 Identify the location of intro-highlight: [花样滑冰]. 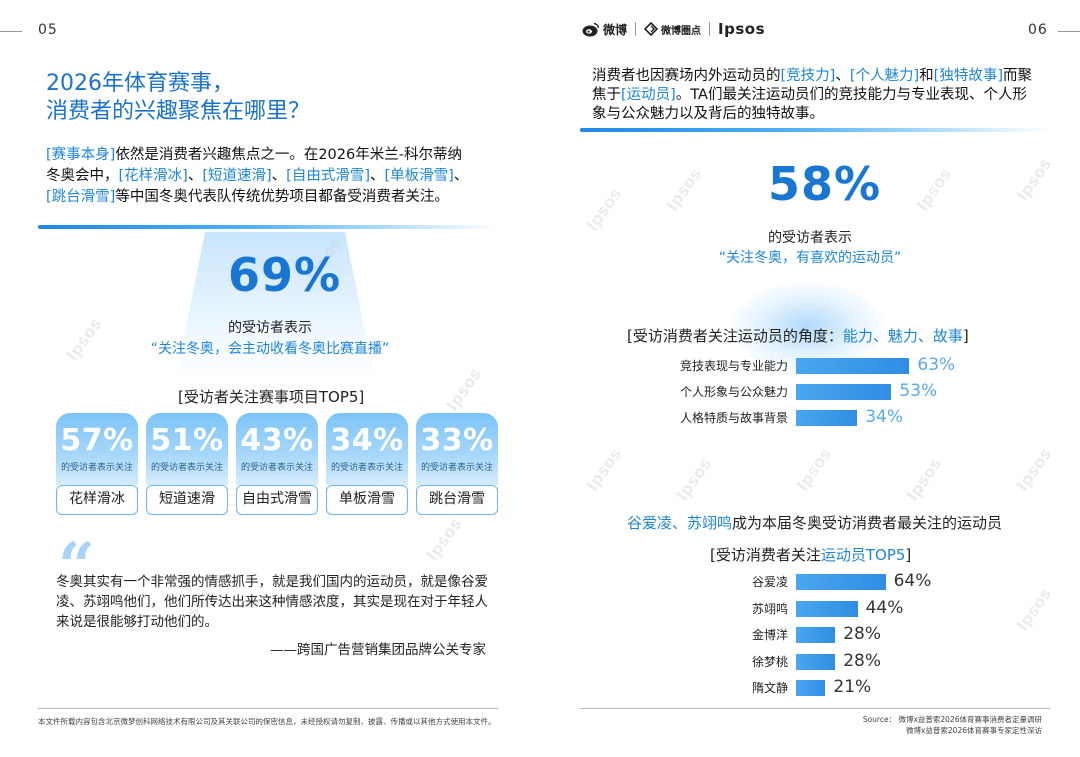
(153, 176).